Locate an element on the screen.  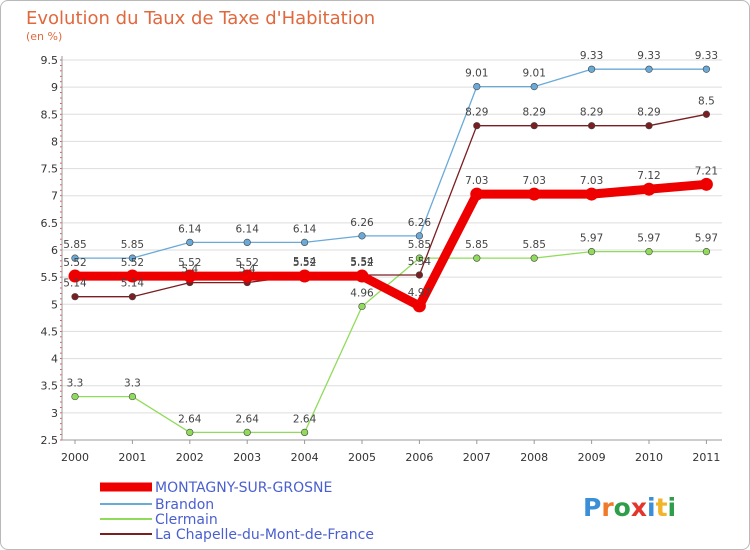
y-tick-label: 6 is located at coordinates (54, 250).